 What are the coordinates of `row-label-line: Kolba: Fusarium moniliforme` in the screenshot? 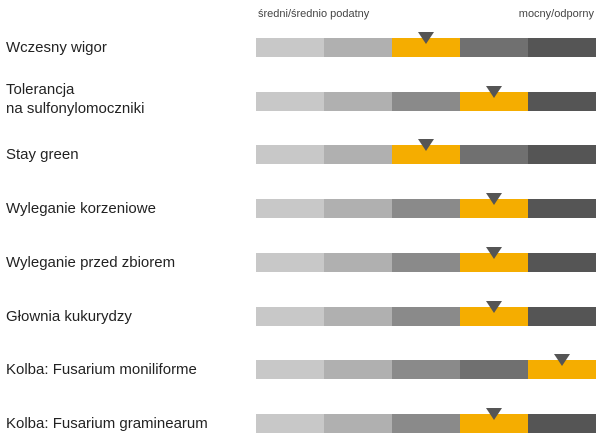 It's located at (101, 369).